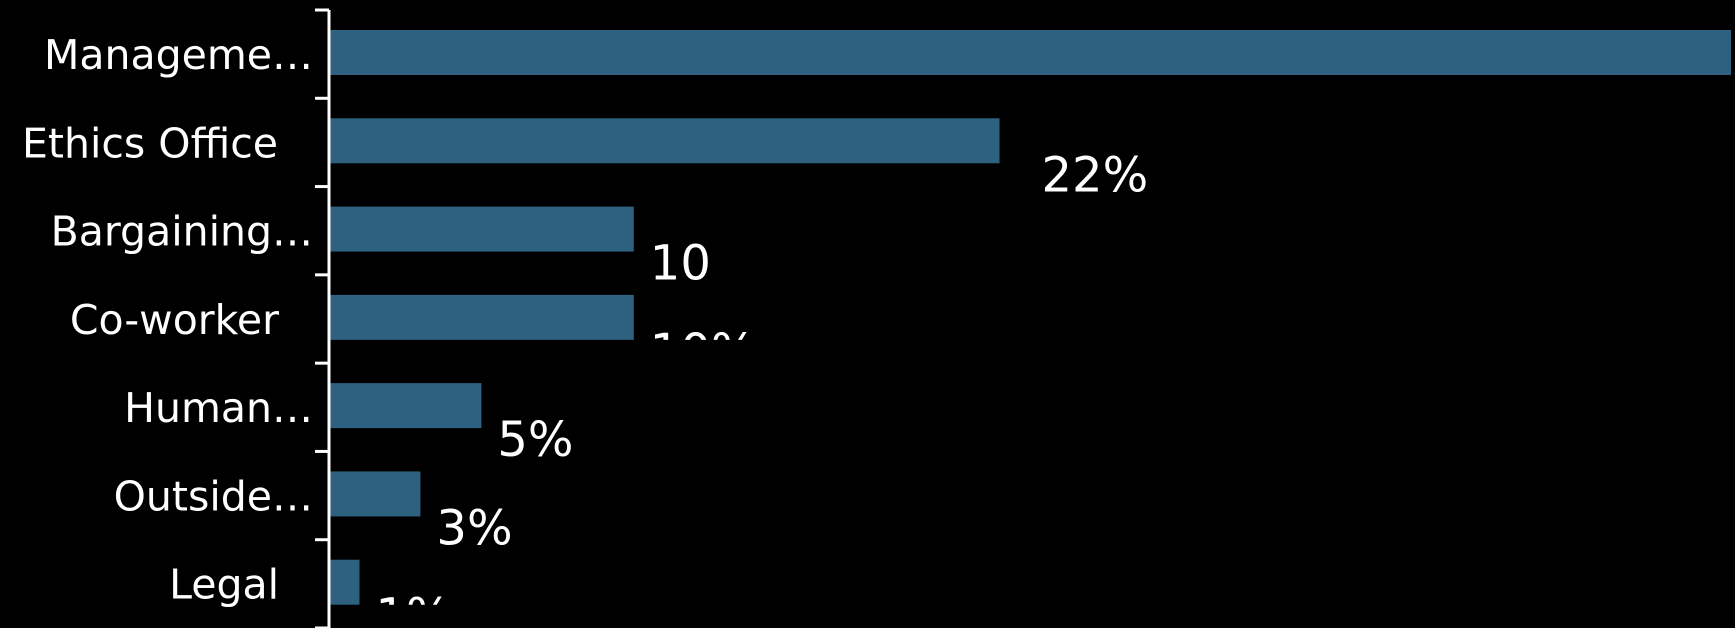  I want to click on value-label-3: 10%, so click(703, 352).